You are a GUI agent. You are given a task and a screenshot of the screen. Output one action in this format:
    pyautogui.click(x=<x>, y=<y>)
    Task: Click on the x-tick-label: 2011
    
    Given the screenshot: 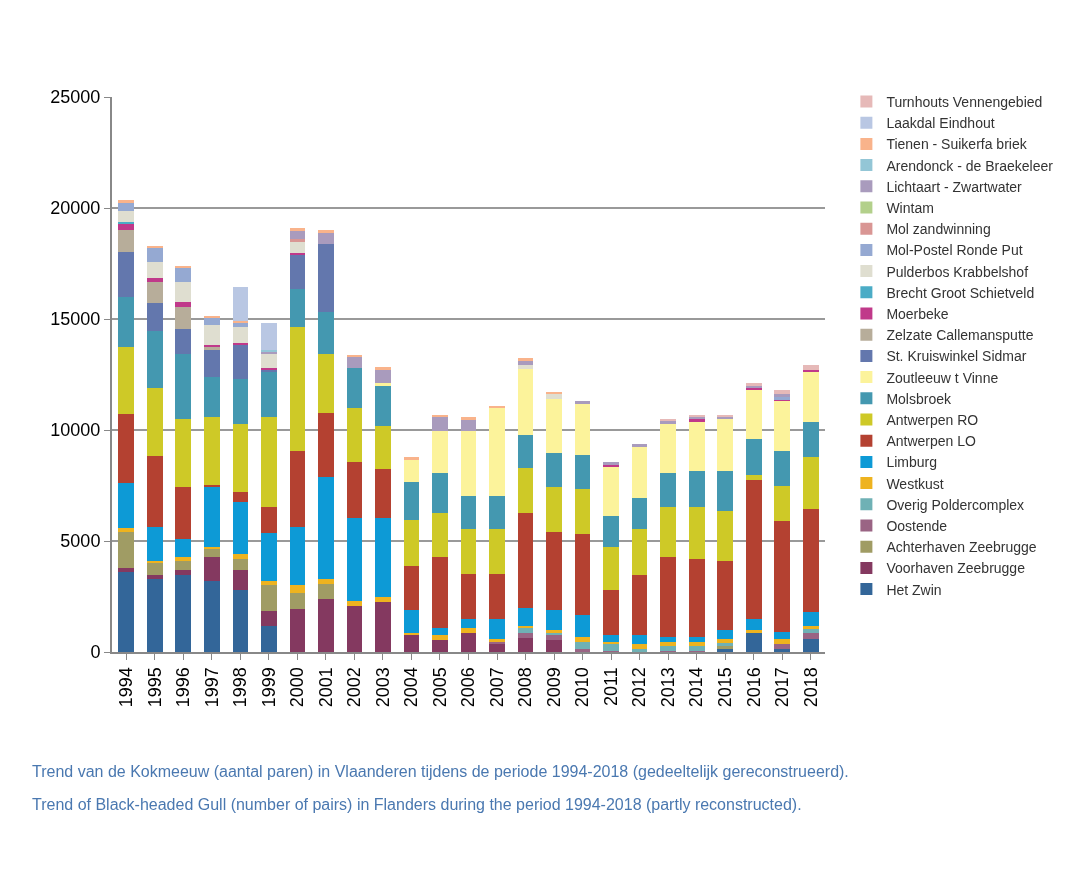 What is the action you would take?
    pyautogui.click(x=610, y=686)
    